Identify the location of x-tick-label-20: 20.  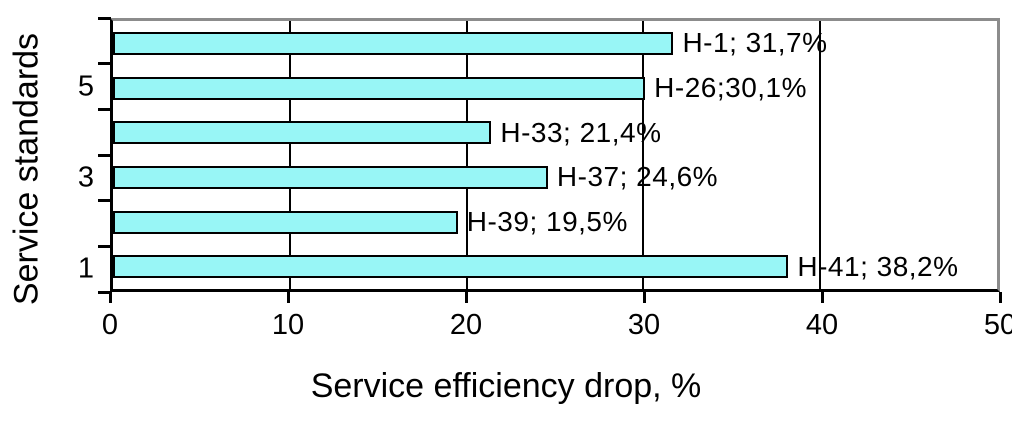
(466, 325).